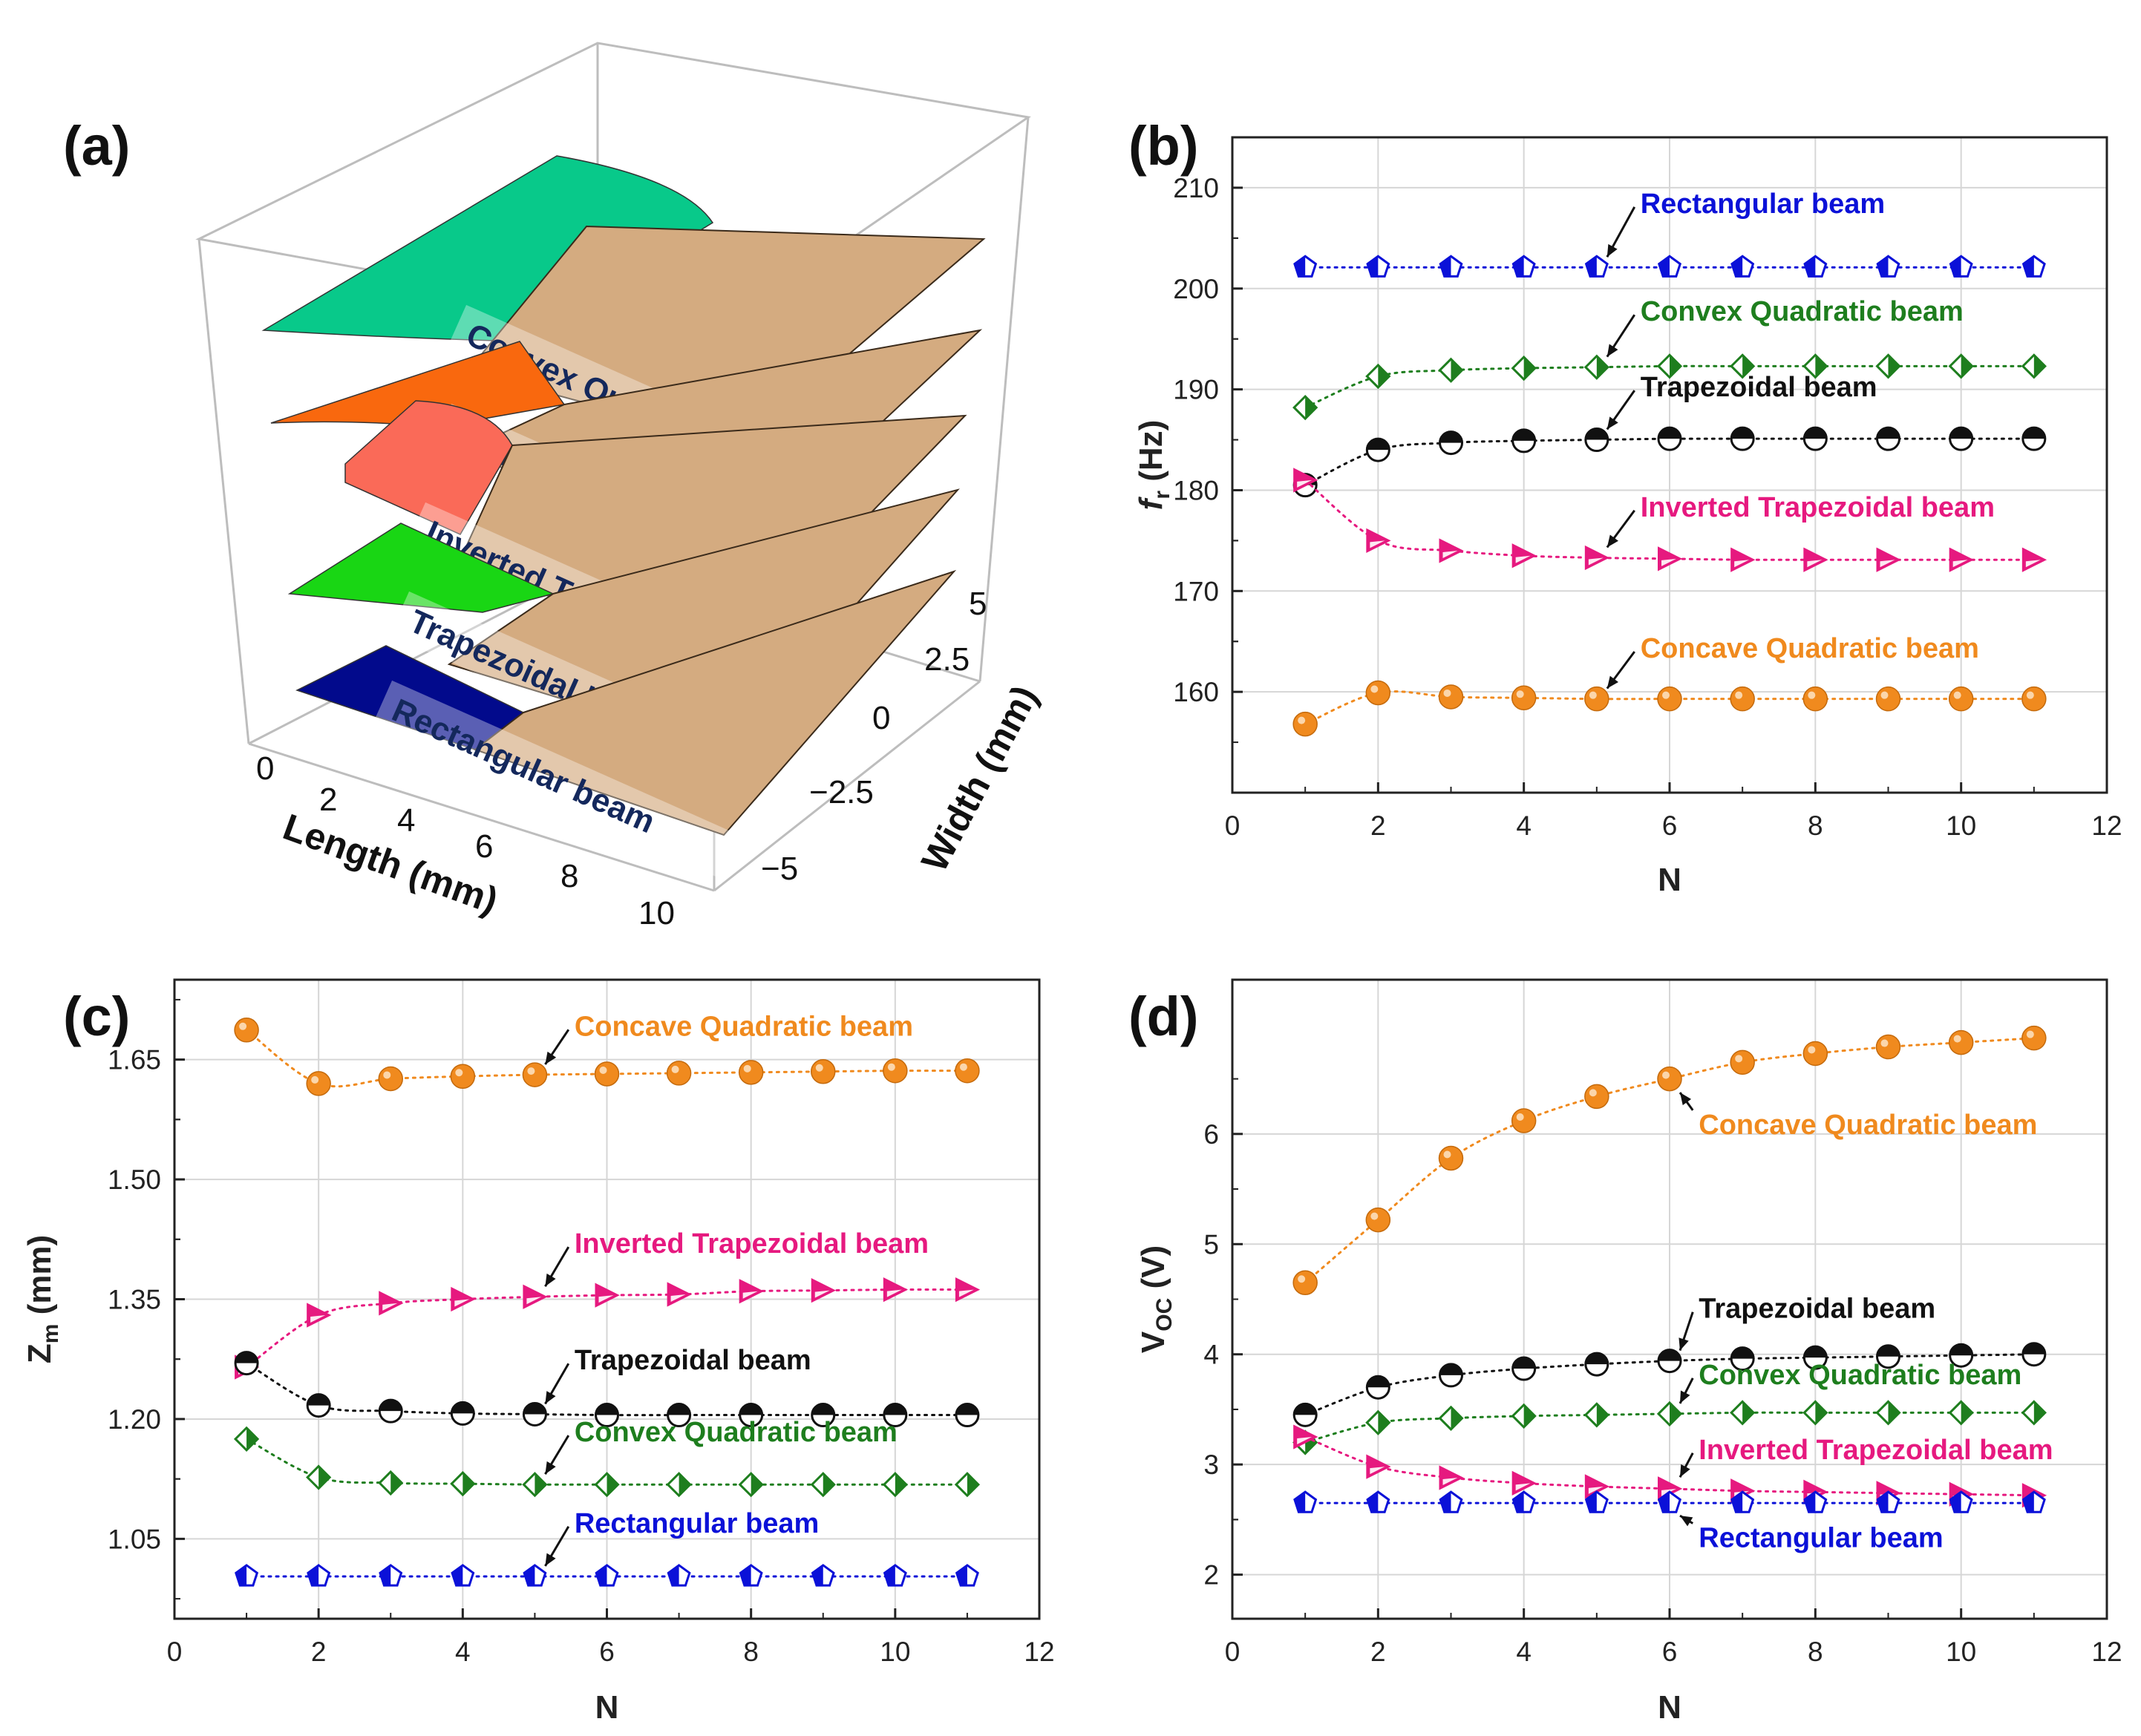 The width and height of the screenshot is (2141, 1736). I want to click on series-group-d, so click(1669, 1269).